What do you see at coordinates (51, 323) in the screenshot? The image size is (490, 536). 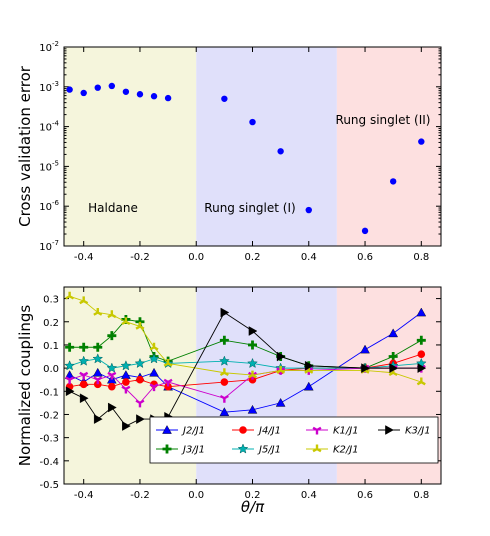 I see `y-tick-label: 0.2` at bounding box center [51, 323].